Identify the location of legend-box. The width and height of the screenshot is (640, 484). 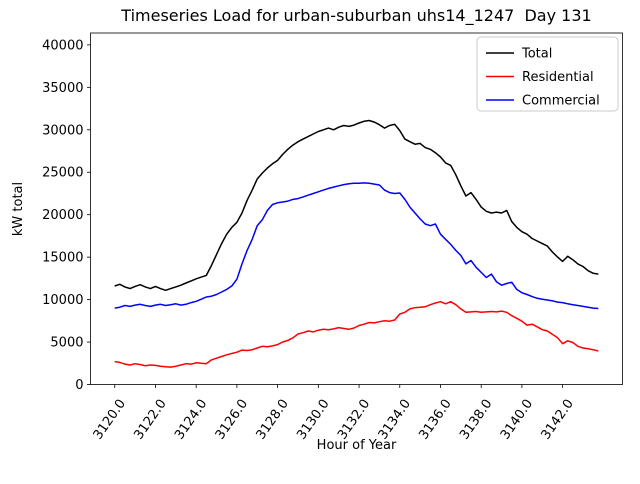
(547, 74).